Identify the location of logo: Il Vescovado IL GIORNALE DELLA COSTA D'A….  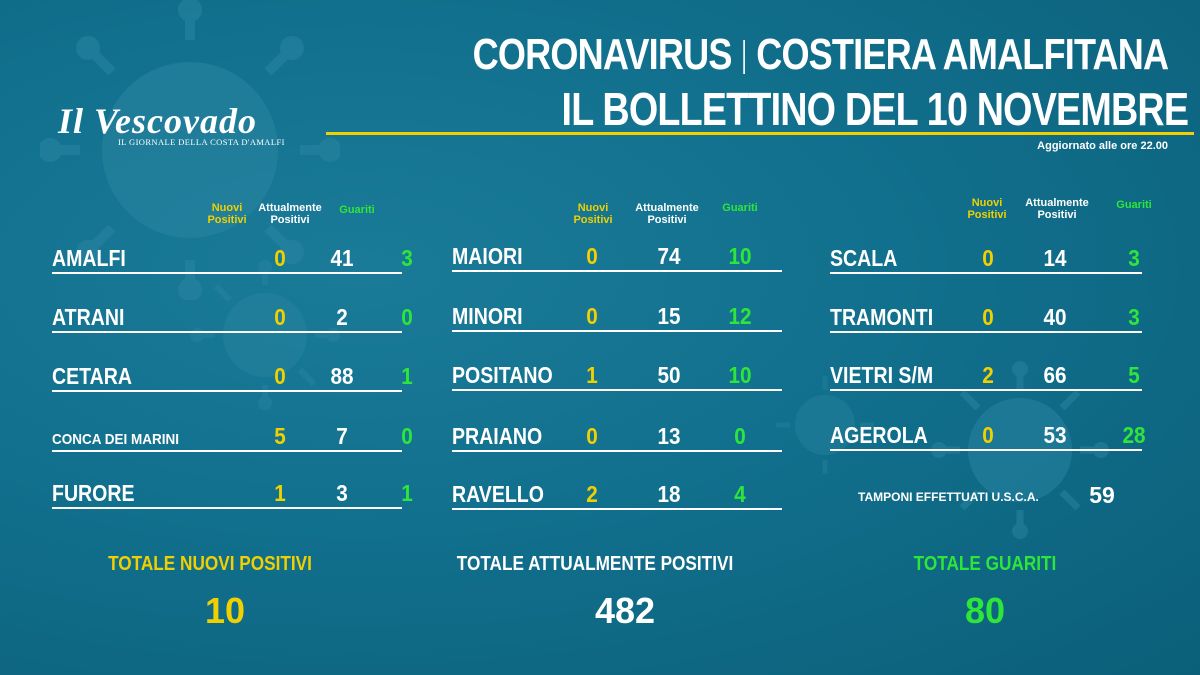
(183, 125).